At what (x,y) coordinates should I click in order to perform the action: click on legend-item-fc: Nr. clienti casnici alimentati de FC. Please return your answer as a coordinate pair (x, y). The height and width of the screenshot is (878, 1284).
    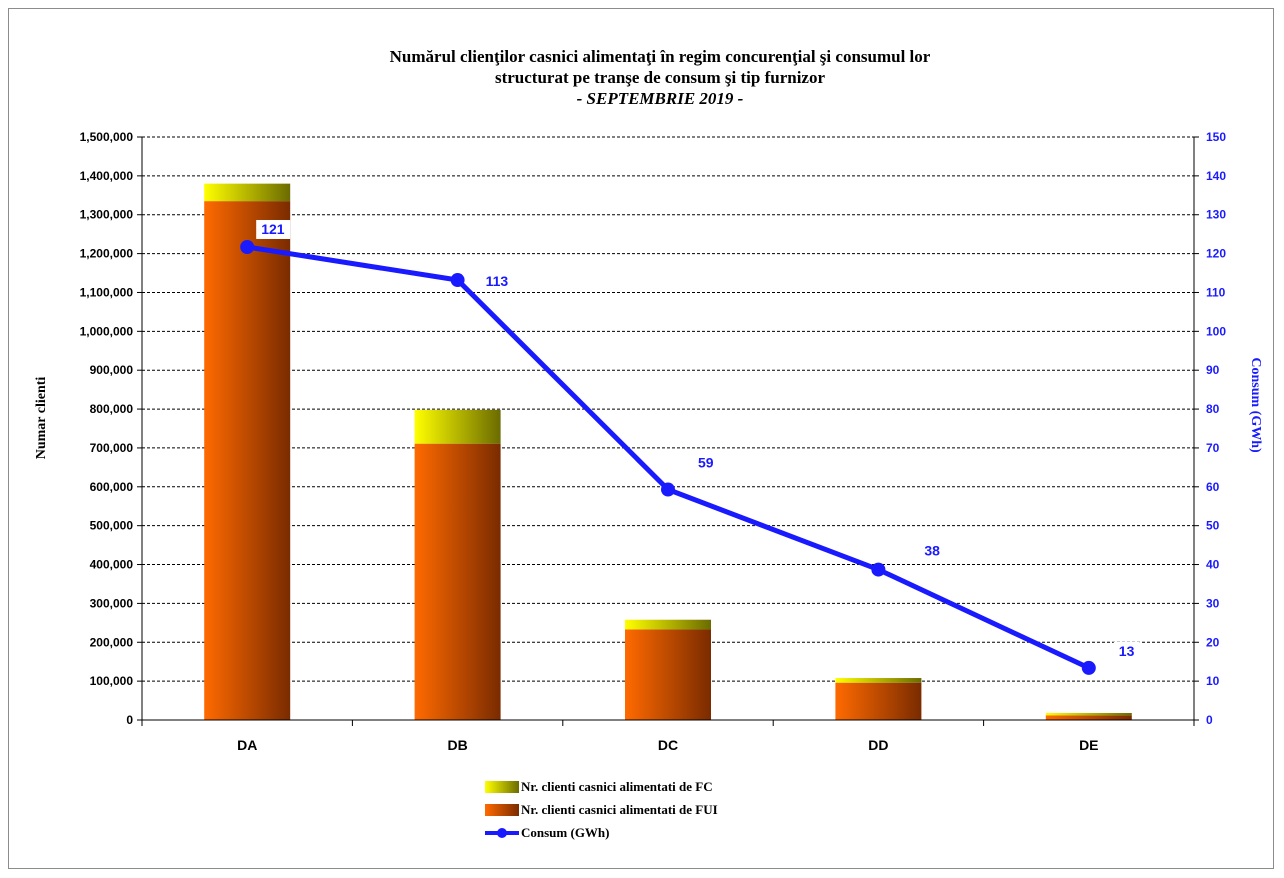
    Looking at the image, I should click on (601, 786).